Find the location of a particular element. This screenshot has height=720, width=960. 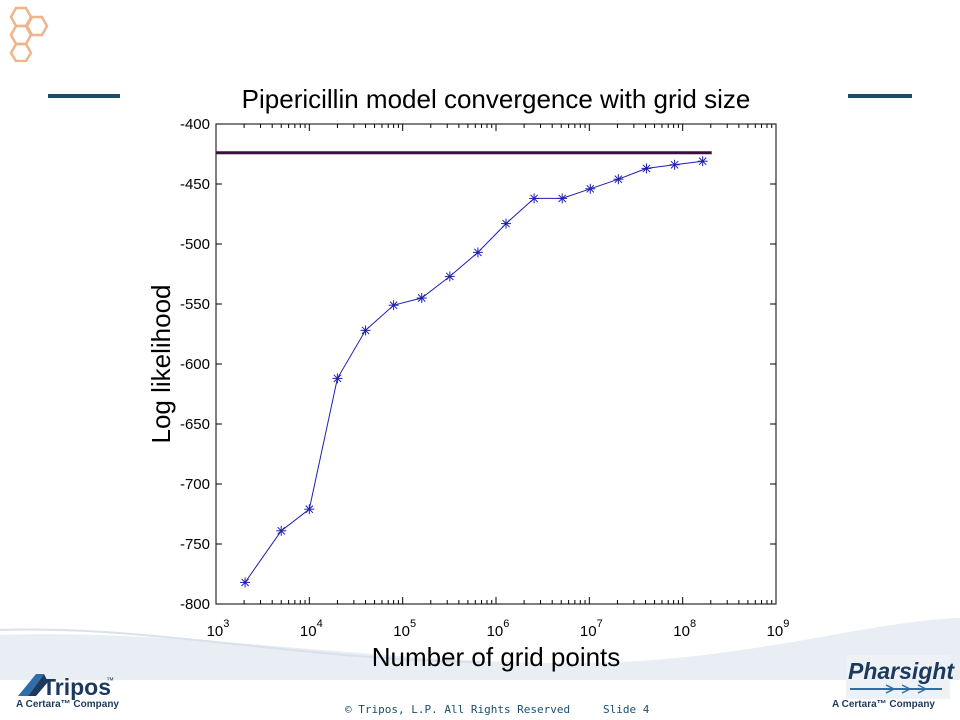

y-tick-labels: -400 -450 -500 -550 -600 -650 -700 -750 -800 is located at coordinates (195, 364).